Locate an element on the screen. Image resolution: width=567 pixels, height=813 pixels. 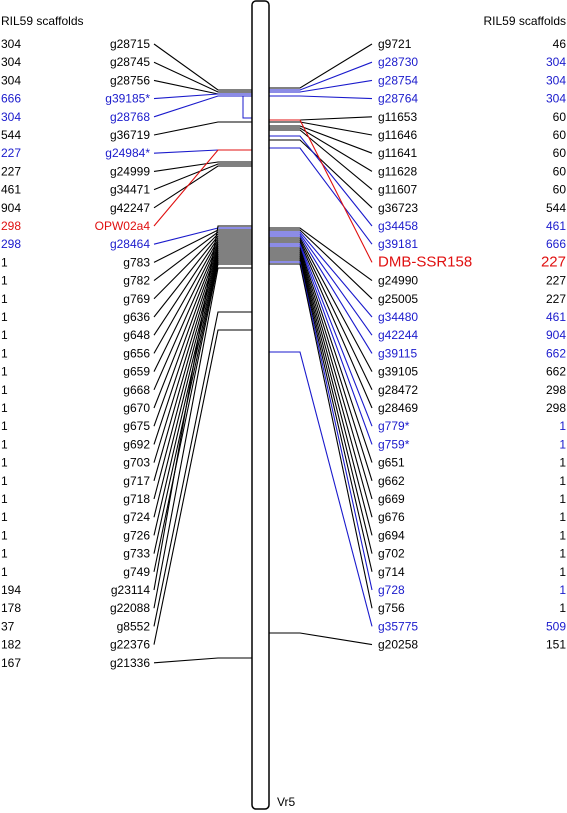
right-marker-row: g759* 1 is located at coordinates (472, 444).